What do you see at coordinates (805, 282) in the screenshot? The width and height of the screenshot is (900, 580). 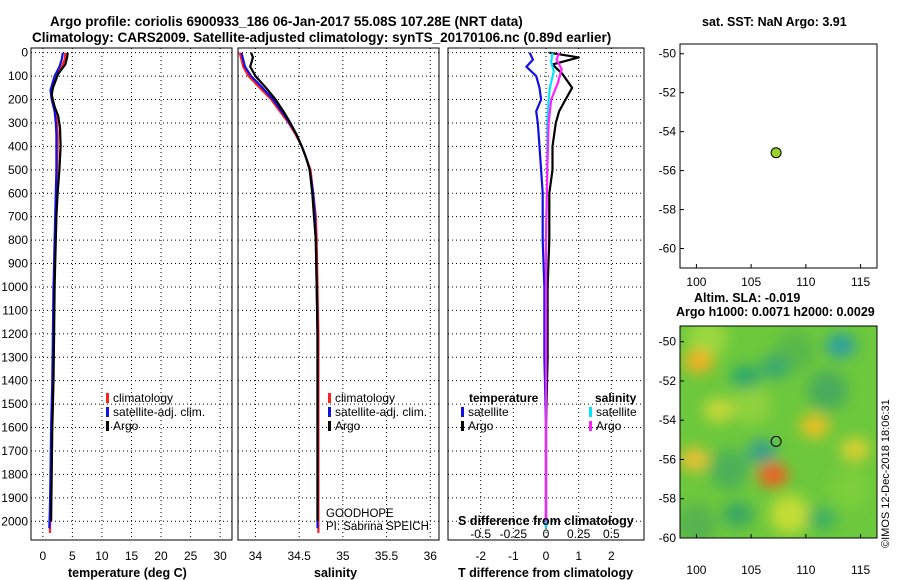 I see `sst-x-tick-label: 110` at bounding box center [805, 282].